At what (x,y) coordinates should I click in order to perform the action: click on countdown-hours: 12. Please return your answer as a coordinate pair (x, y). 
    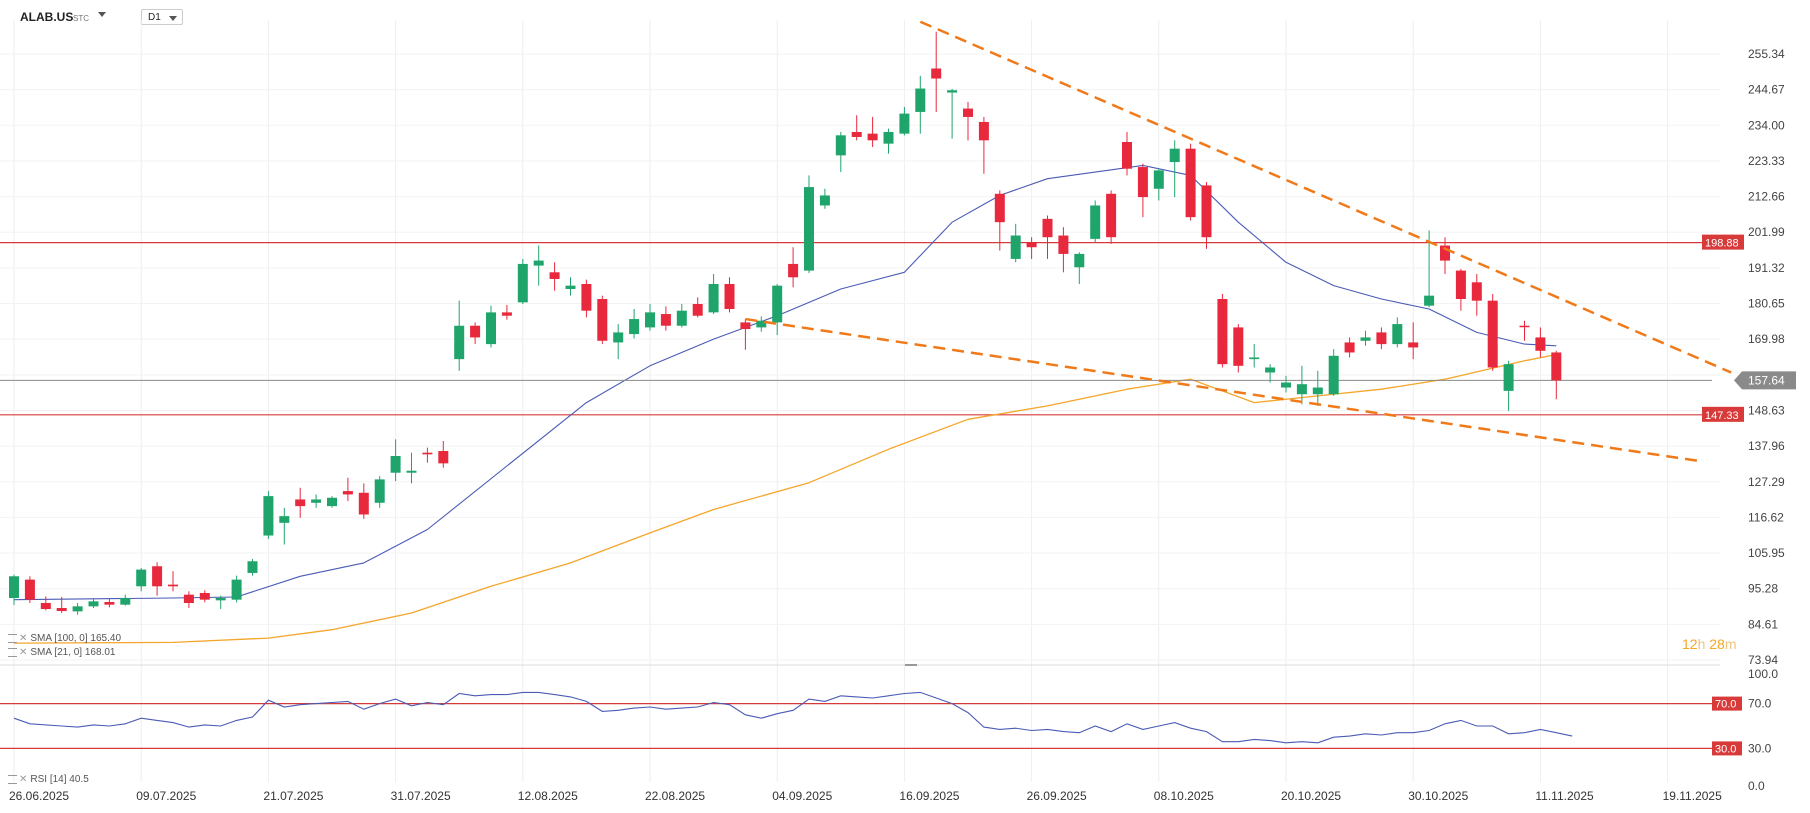
    Looking at the image, I should click on (1690, 644).